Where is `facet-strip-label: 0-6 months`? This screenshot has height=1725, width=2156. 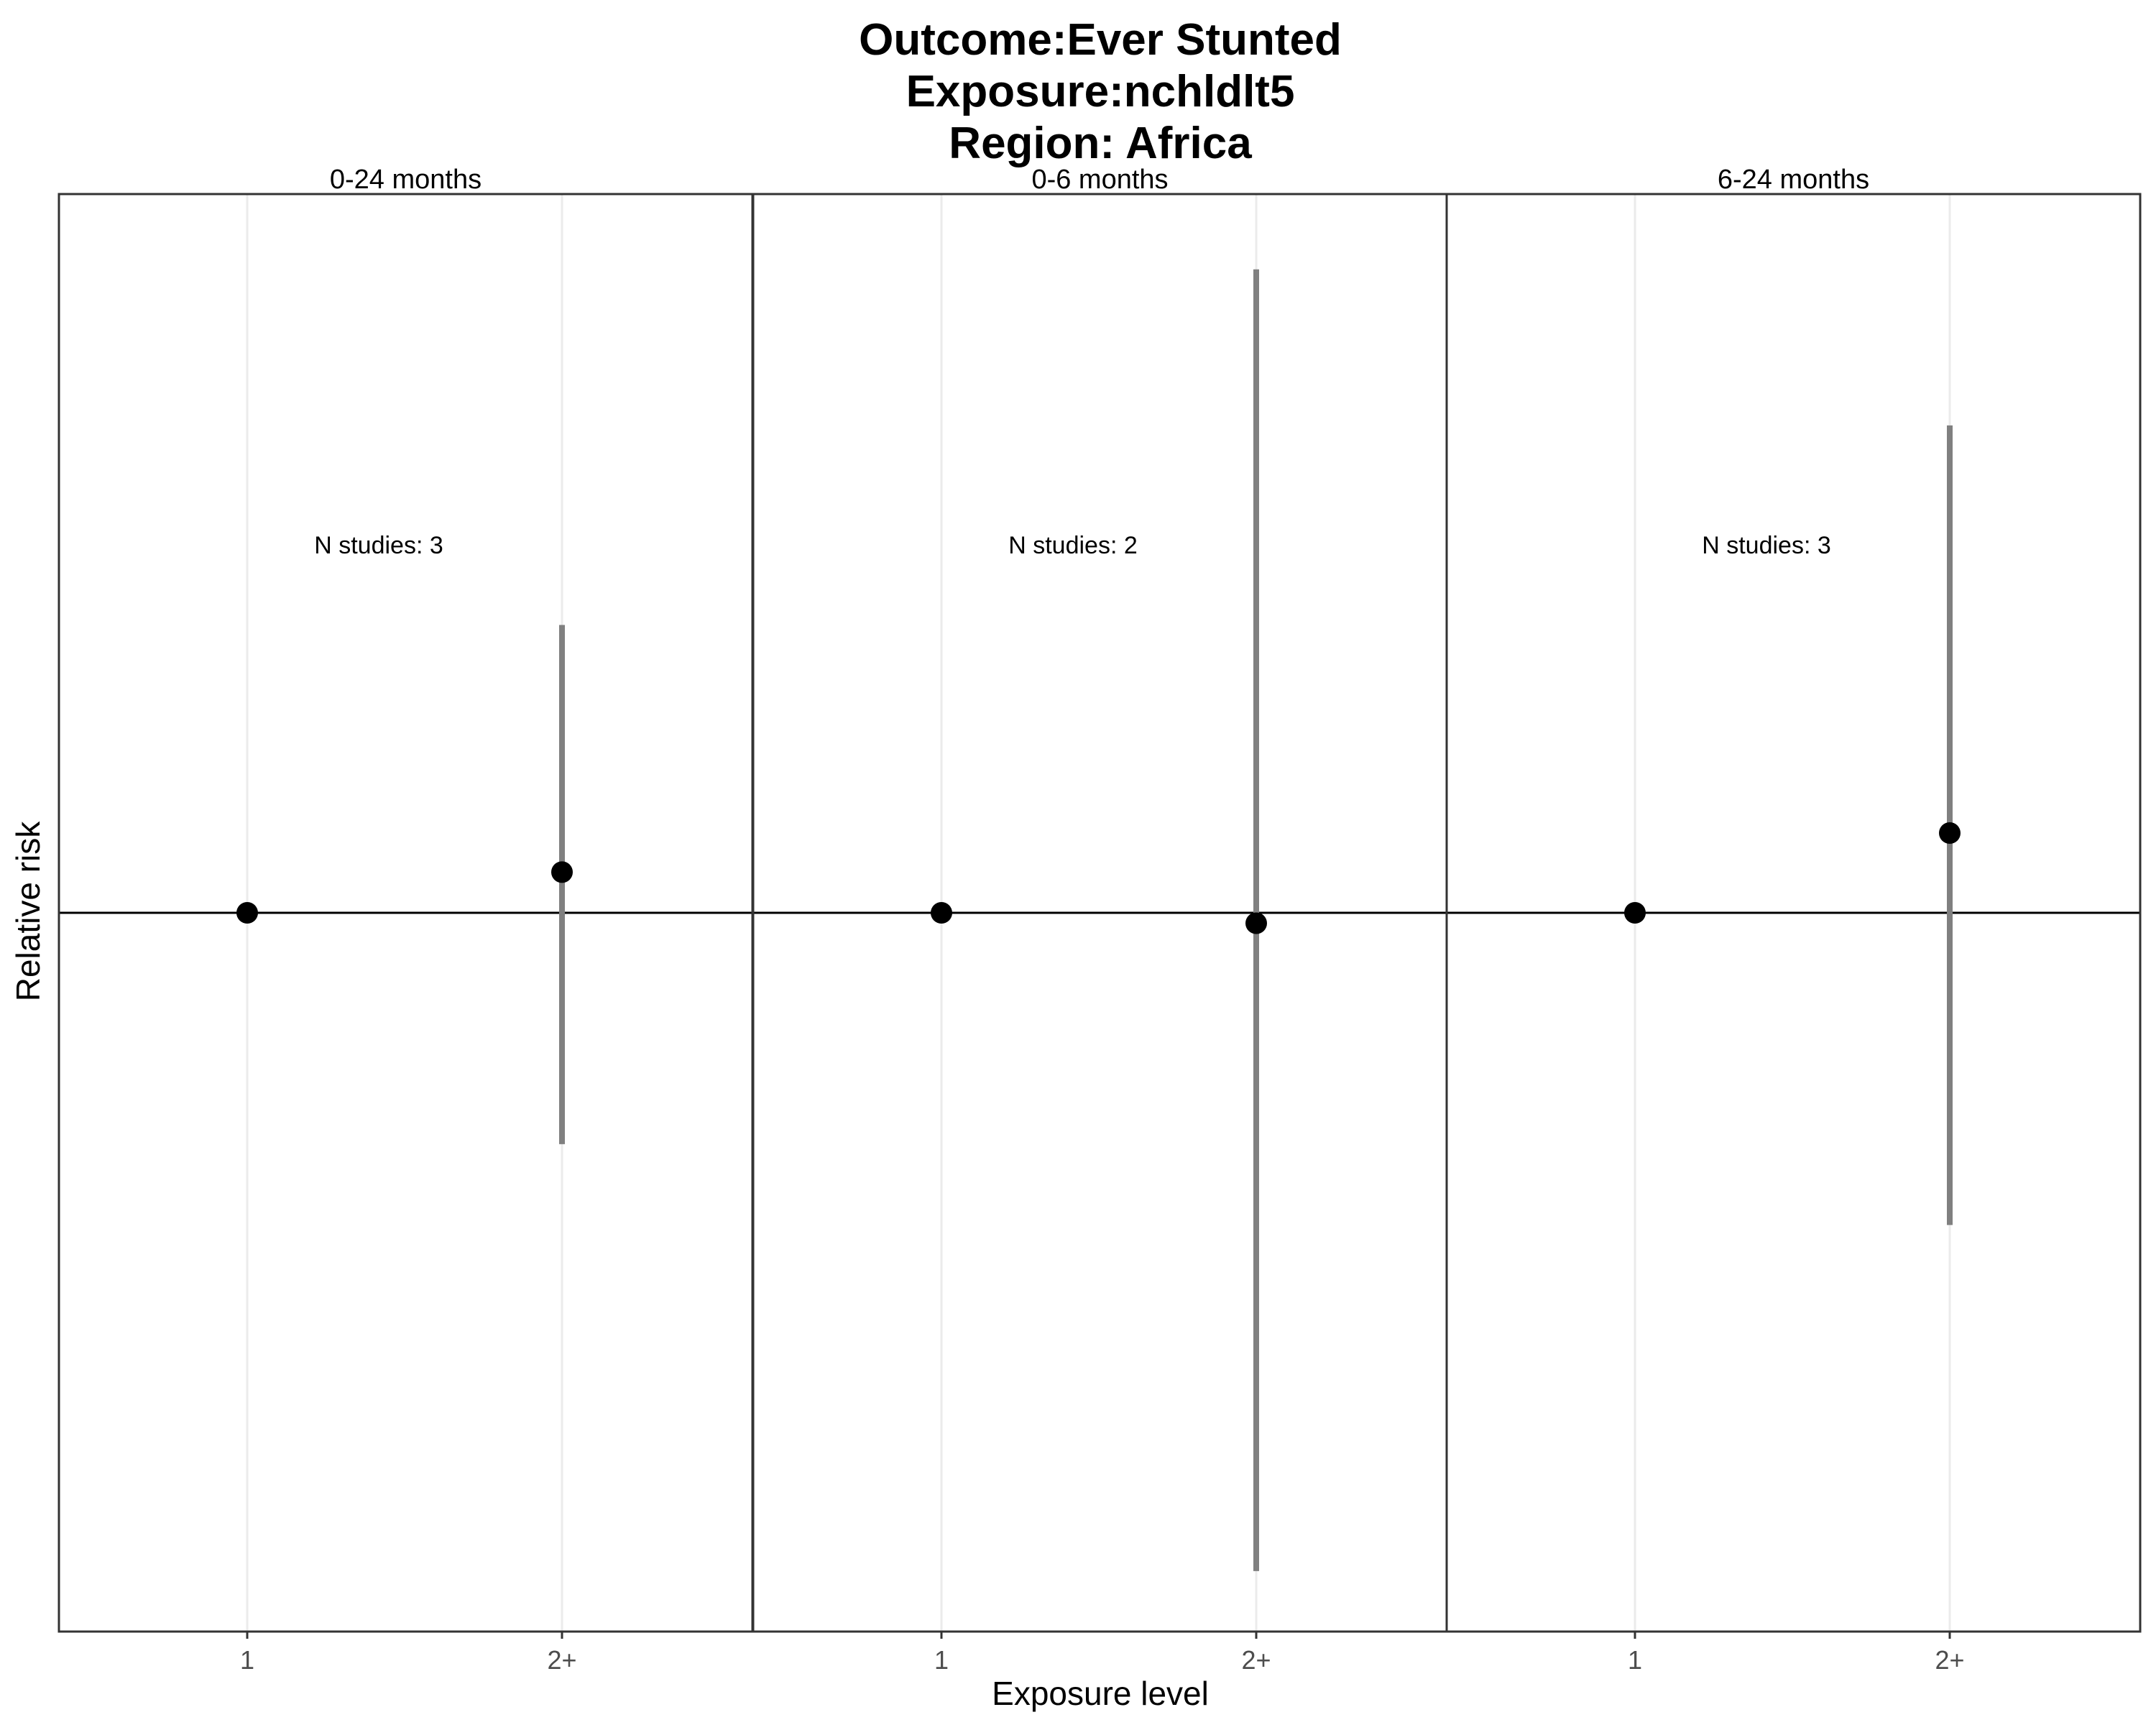 facet-strip-label: 0-6 months is located at coordinates (1099, 180).